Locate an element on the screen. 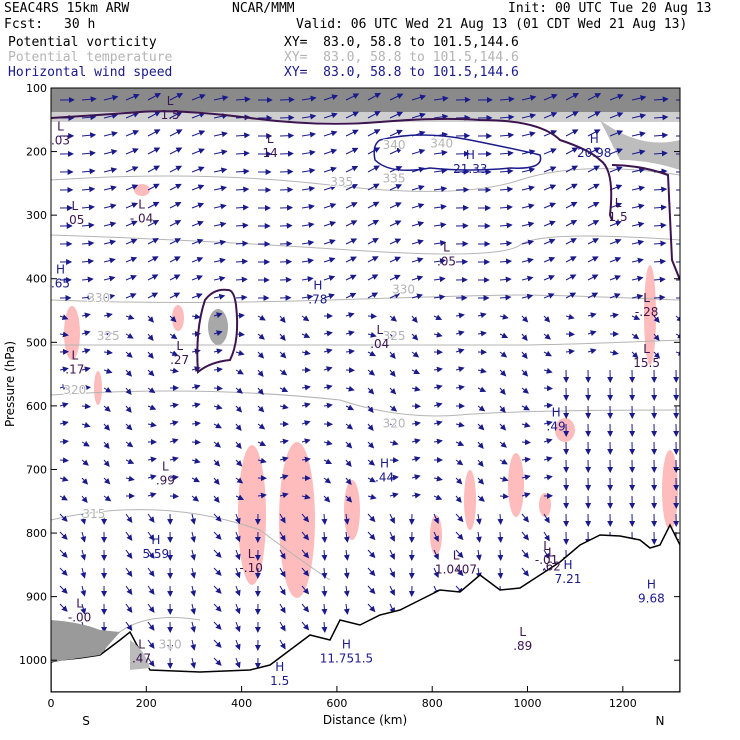 The image size is (740, 740). x-tick-label-3: 600 is located at coordinates (336, 703).